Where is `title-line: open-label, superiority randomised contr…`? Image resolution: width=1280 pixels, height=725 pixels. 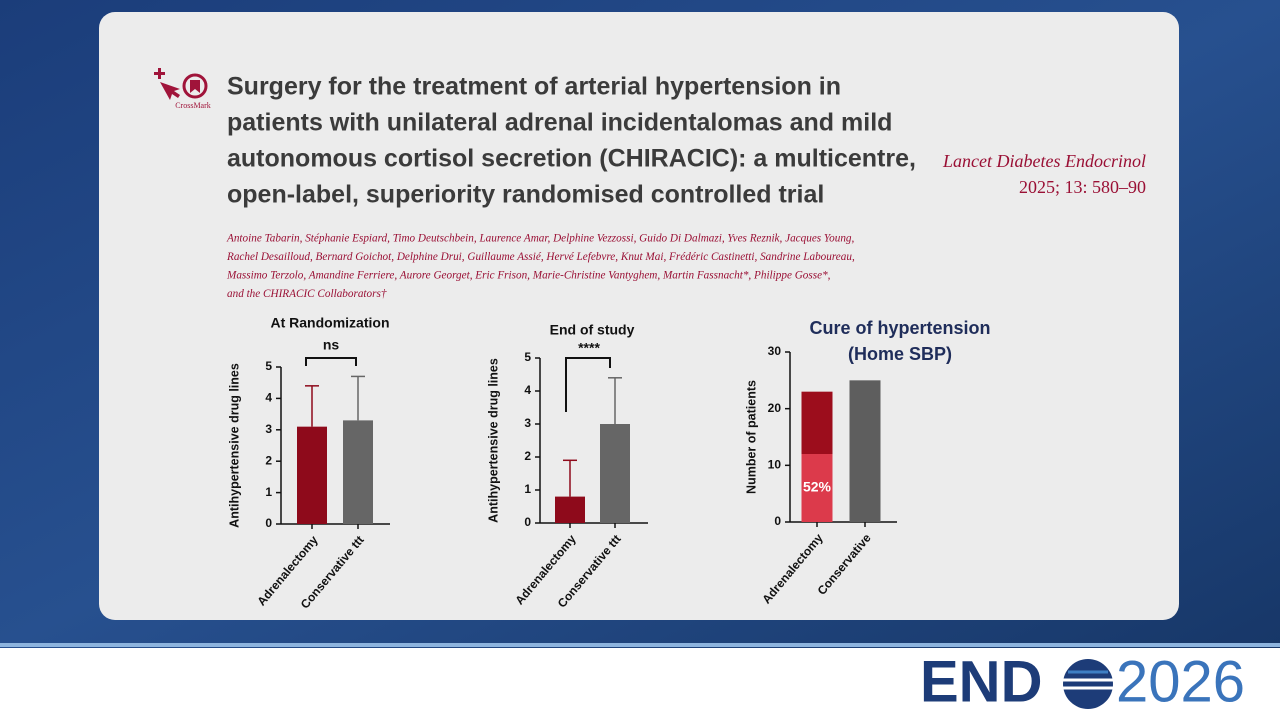
title-line: open-label, superiority randomised contr… is located at coordinates (525, 195).